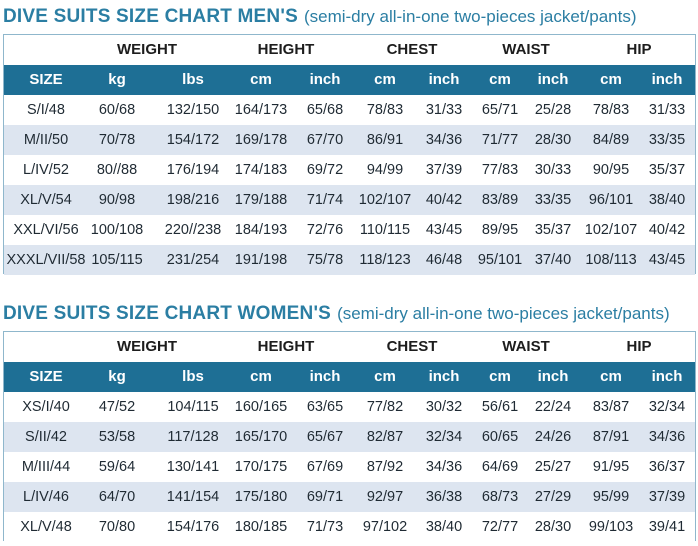 This screenshot has width=698, height=546. I want to click on table-cell: 87/91, so click(611, 437).